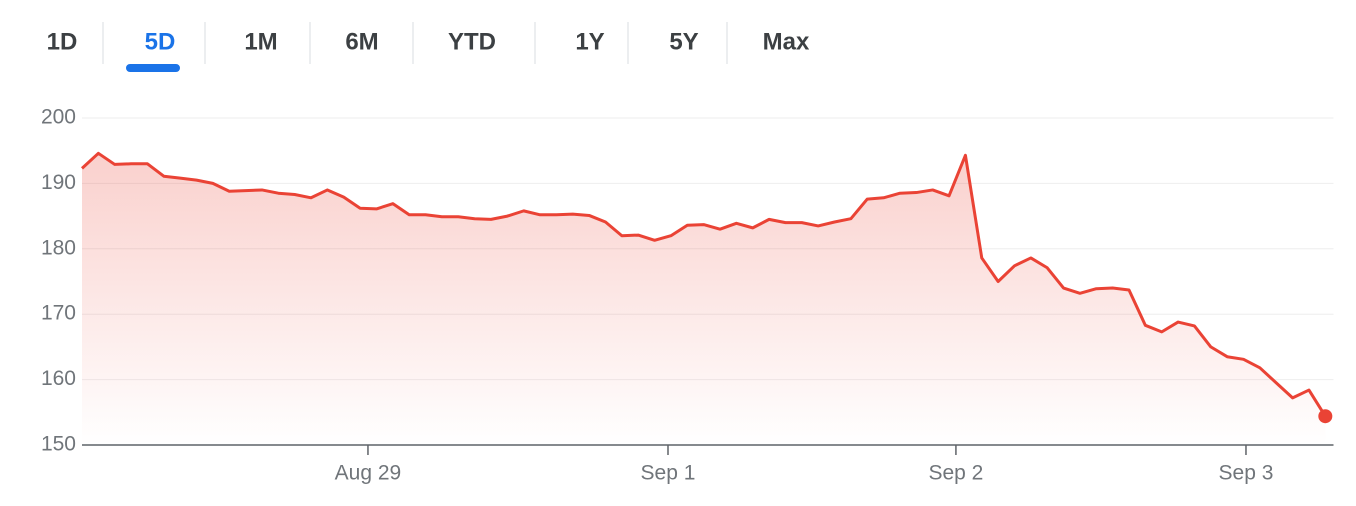 The height and width of the screenshot is (506, 1356). What do you see at coordinates (955, 473) in the screenshot?
I see `x-tick-label: Sep 2` at bounding box center [955, 473].